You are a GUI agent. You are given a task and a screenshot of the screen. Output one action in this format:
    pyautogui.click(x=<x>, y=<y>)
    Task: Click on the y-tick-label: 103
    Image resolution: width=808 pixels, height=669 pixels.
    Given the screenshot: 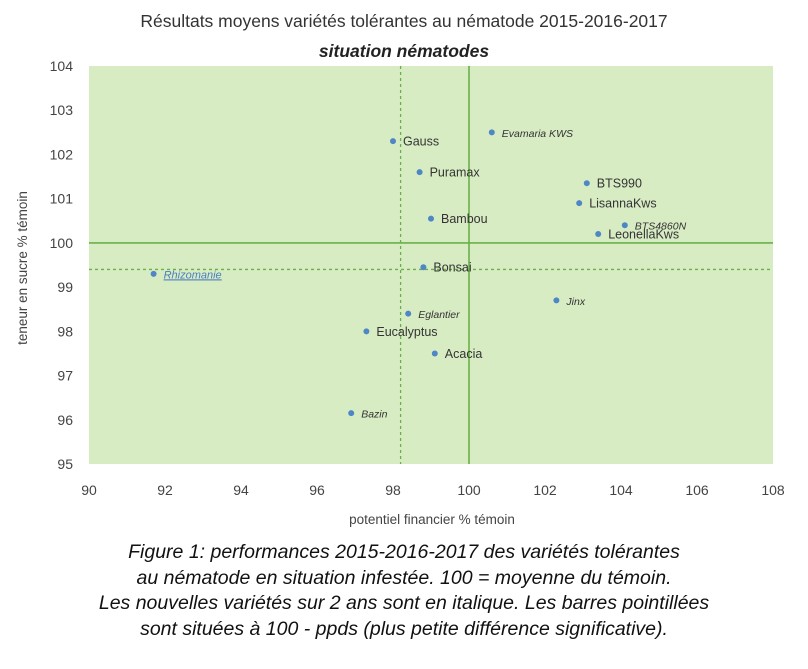 What is the action you would take?
    pyautogui.click(x=62, y=110)
    